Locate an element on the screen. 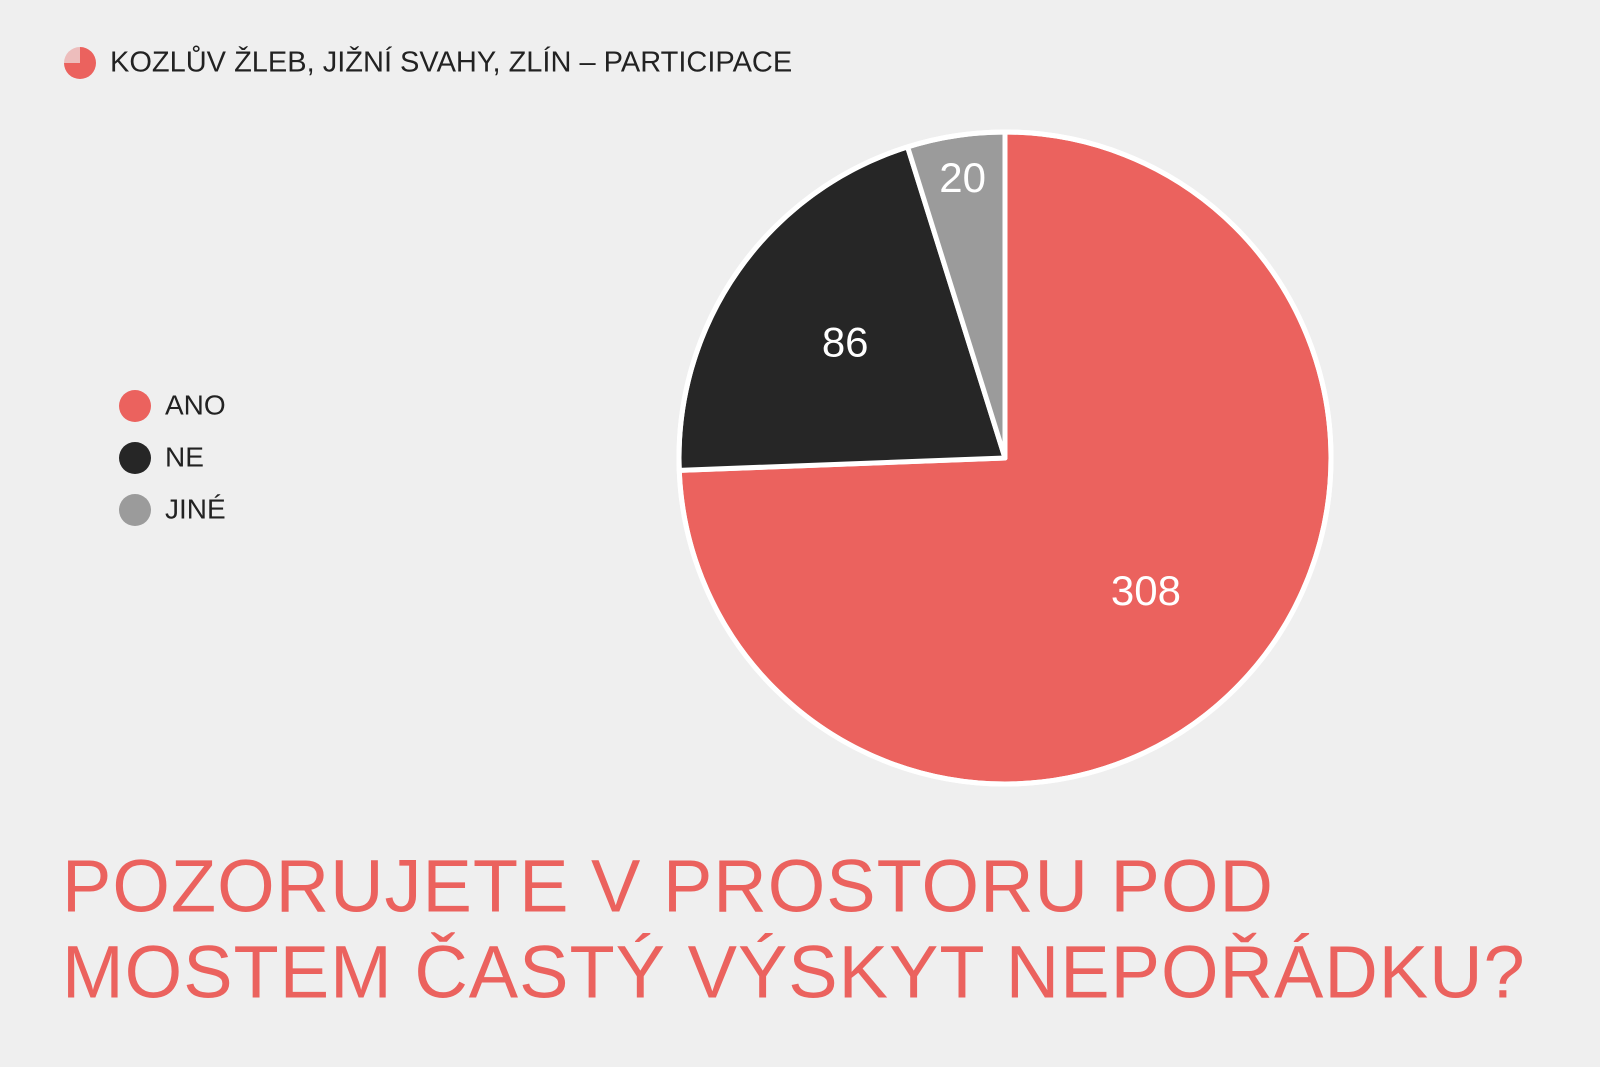 The width and height of the screenshot is (1600, 1067). legend-label: ANO is located at coordinates (195, 404).